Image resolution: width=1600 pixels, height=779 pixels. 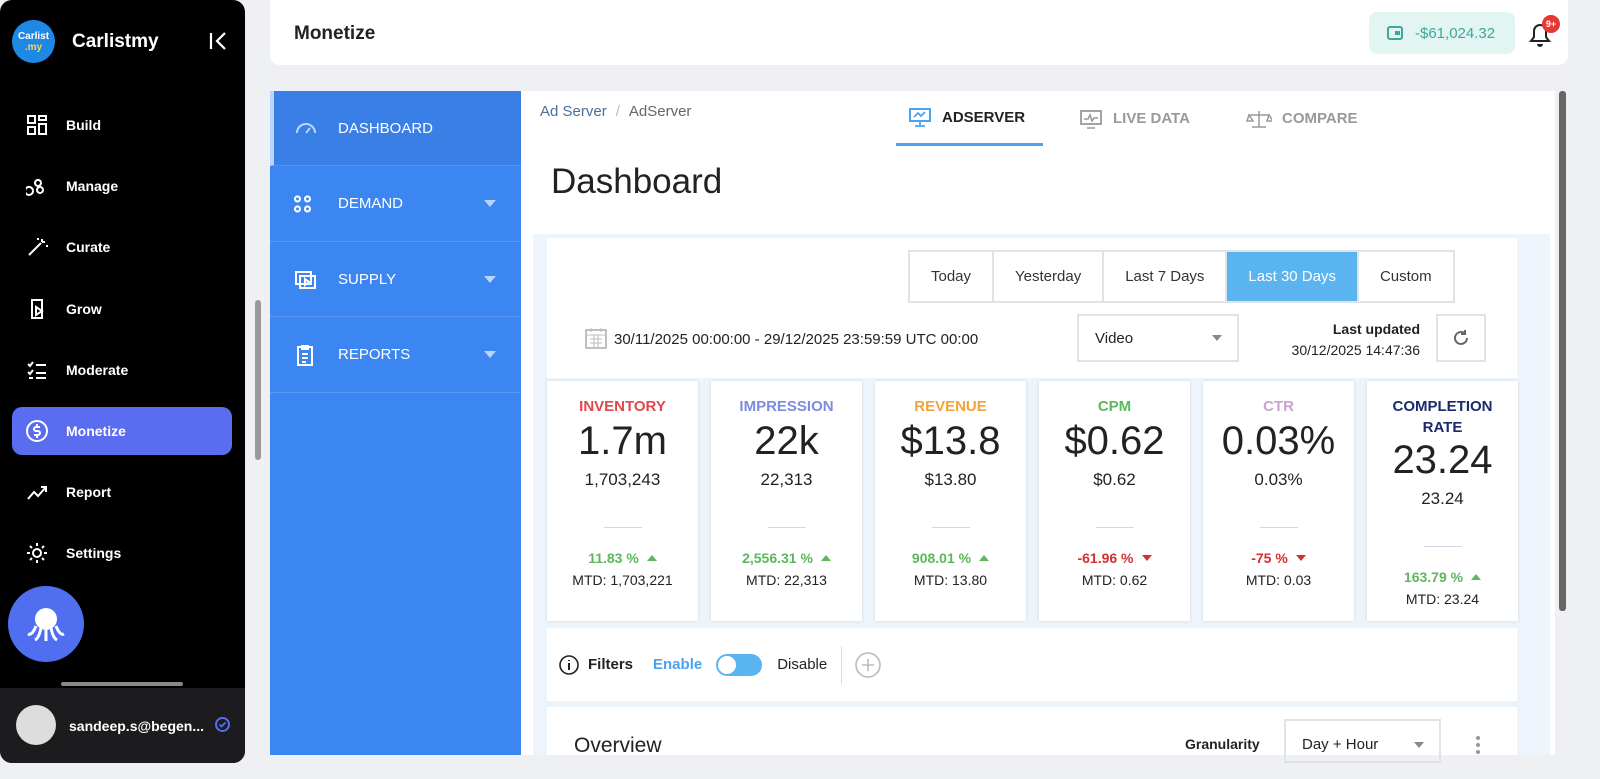 I want to click on media-select: Video, so click(x=1158, y=338).